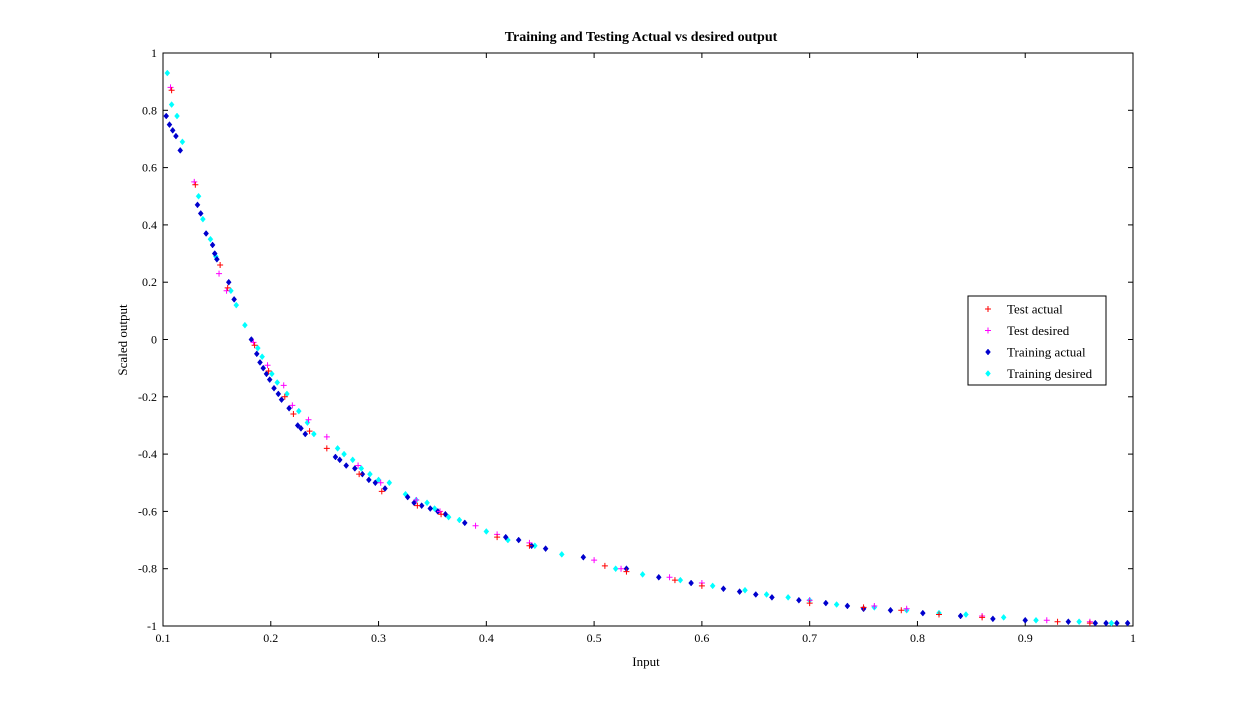 The height and width of the screenshot is (704, 1253). I want to click on legend-marker, so click(988, 373).